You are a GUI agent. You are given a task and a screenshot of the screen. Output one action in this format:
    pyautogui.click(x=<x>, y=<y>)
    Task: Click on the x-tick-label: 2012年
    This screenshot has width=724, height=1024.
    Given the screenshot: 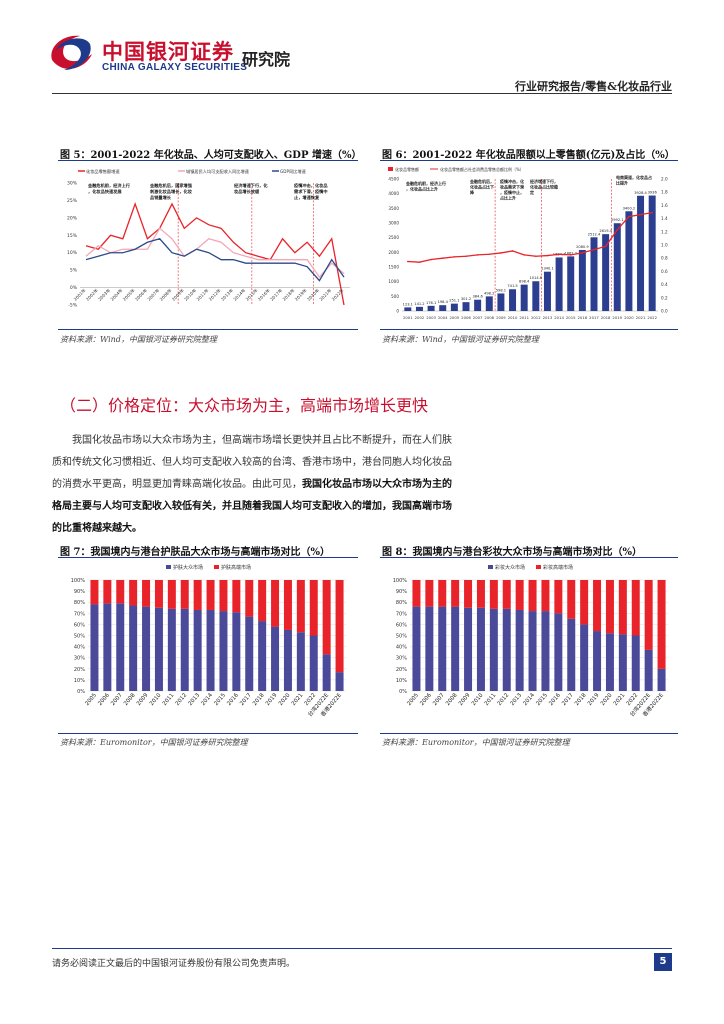 What is the action you would take?
    pyautogui.click(x=214, y=294)
    